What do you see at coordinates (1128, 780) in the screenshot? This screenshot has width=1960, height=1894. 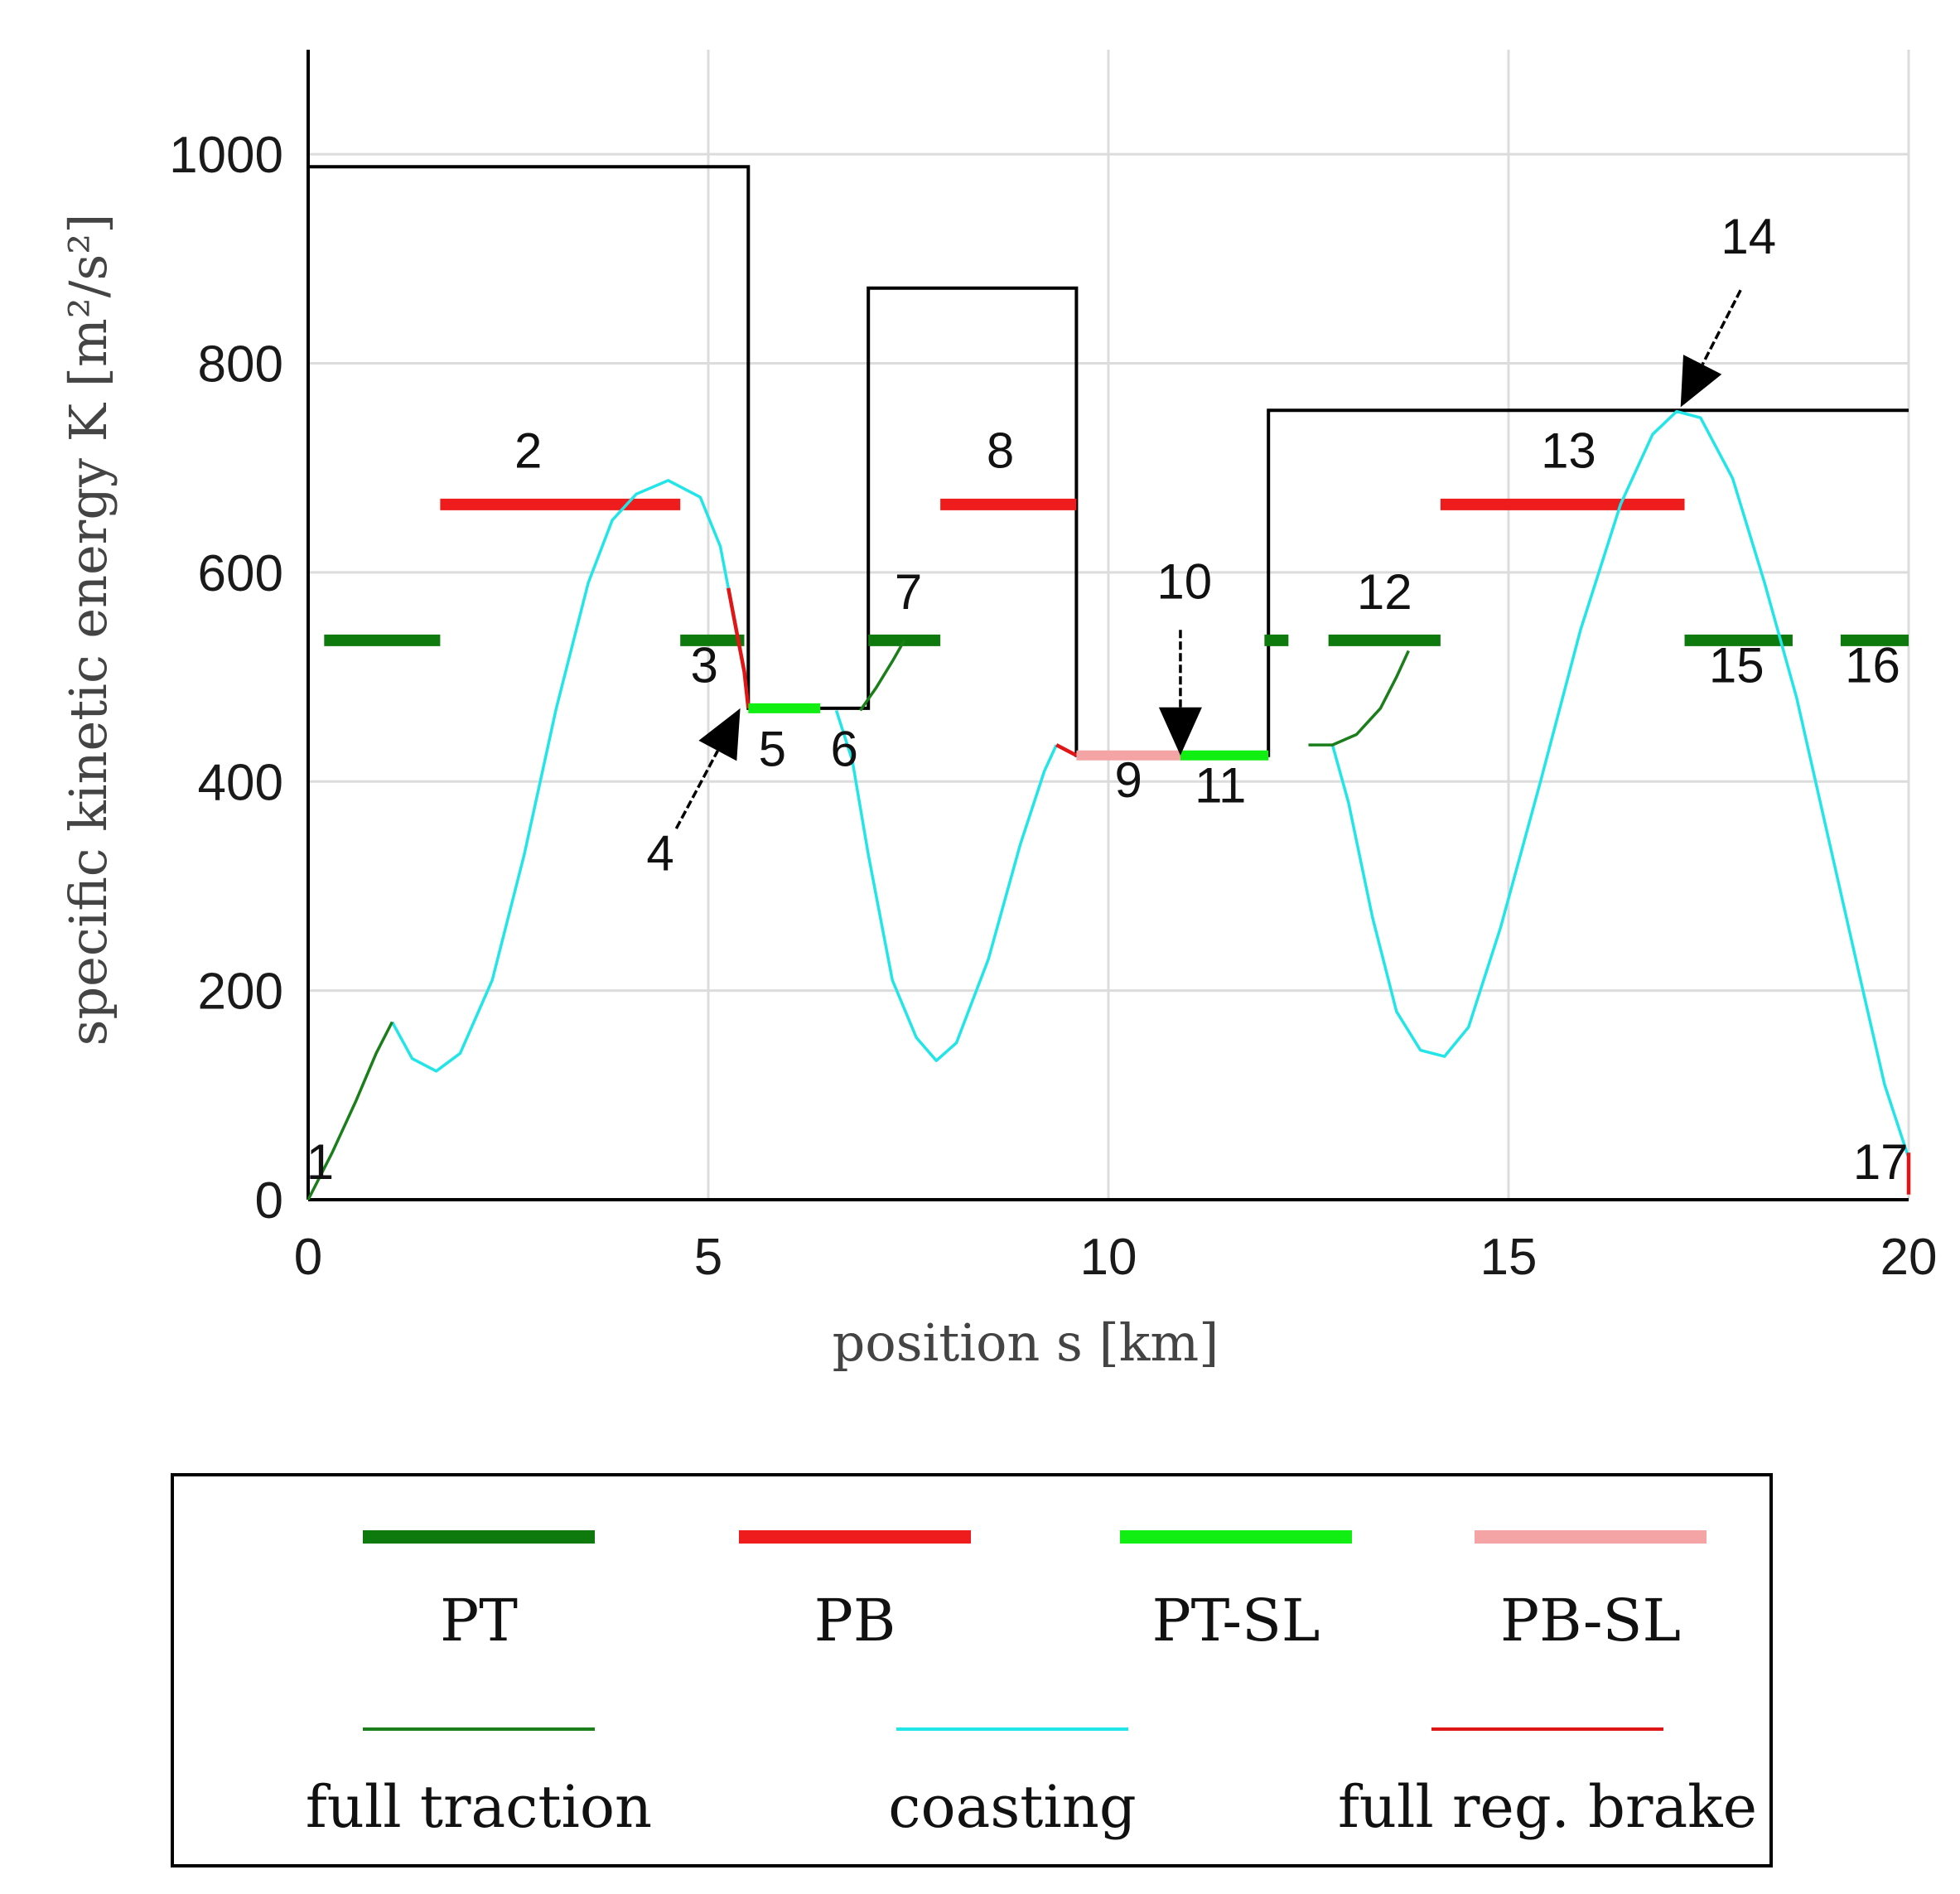 I see `annotation-label: 9` at bounding box center [1128, 780].